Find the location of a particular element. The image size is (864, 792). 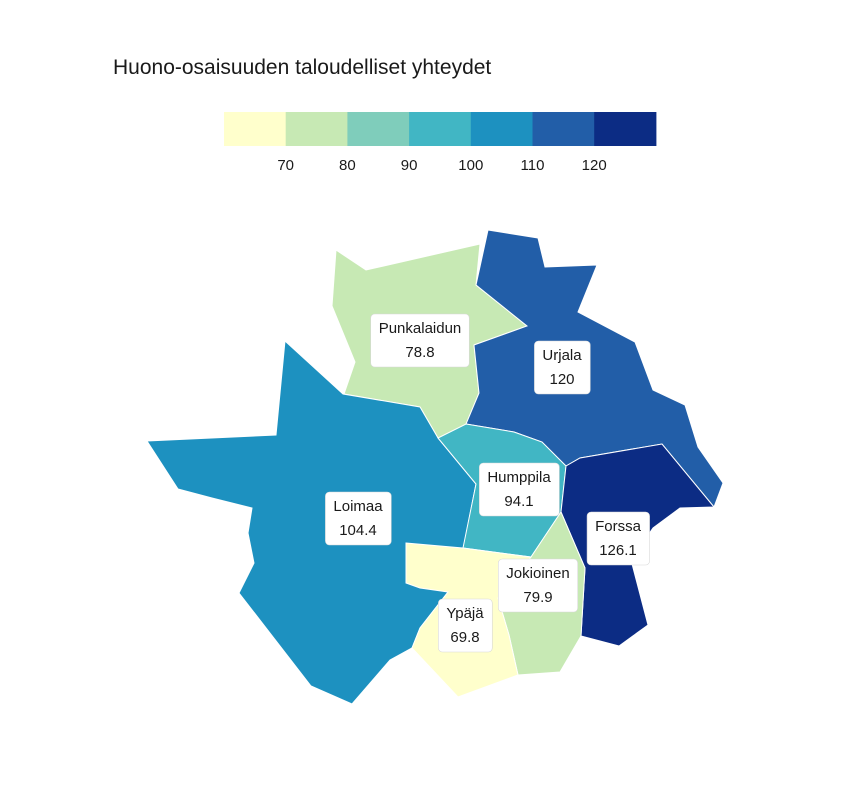

legend-tick-label: 120 is located at coordinates (594, 165).